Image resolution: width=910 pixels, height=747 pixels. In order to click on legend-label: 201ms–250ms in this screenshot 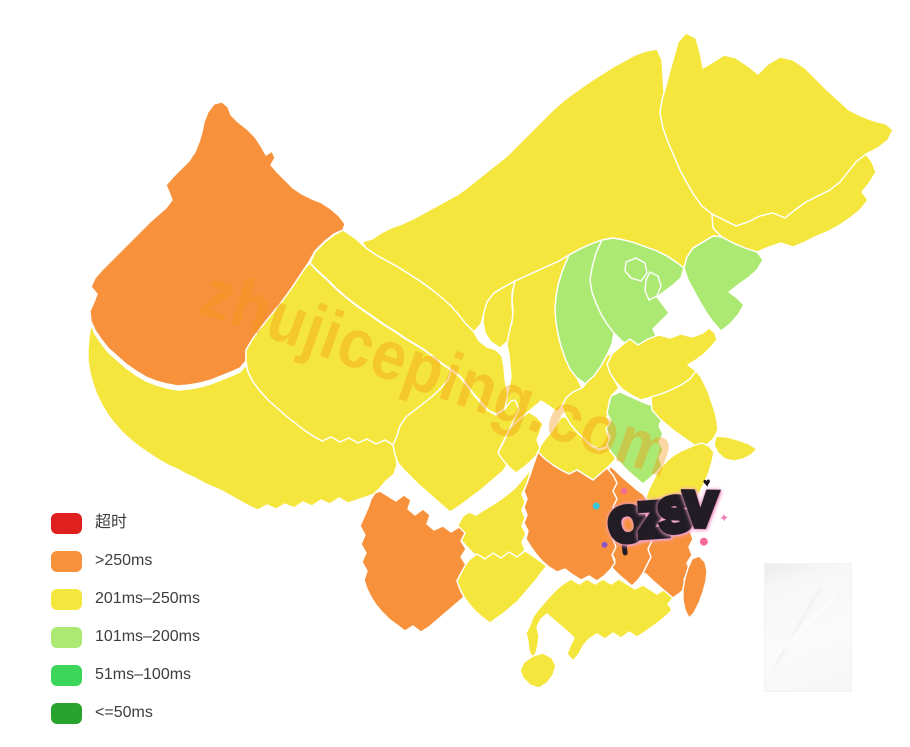, I will do `click(147, 598)`.